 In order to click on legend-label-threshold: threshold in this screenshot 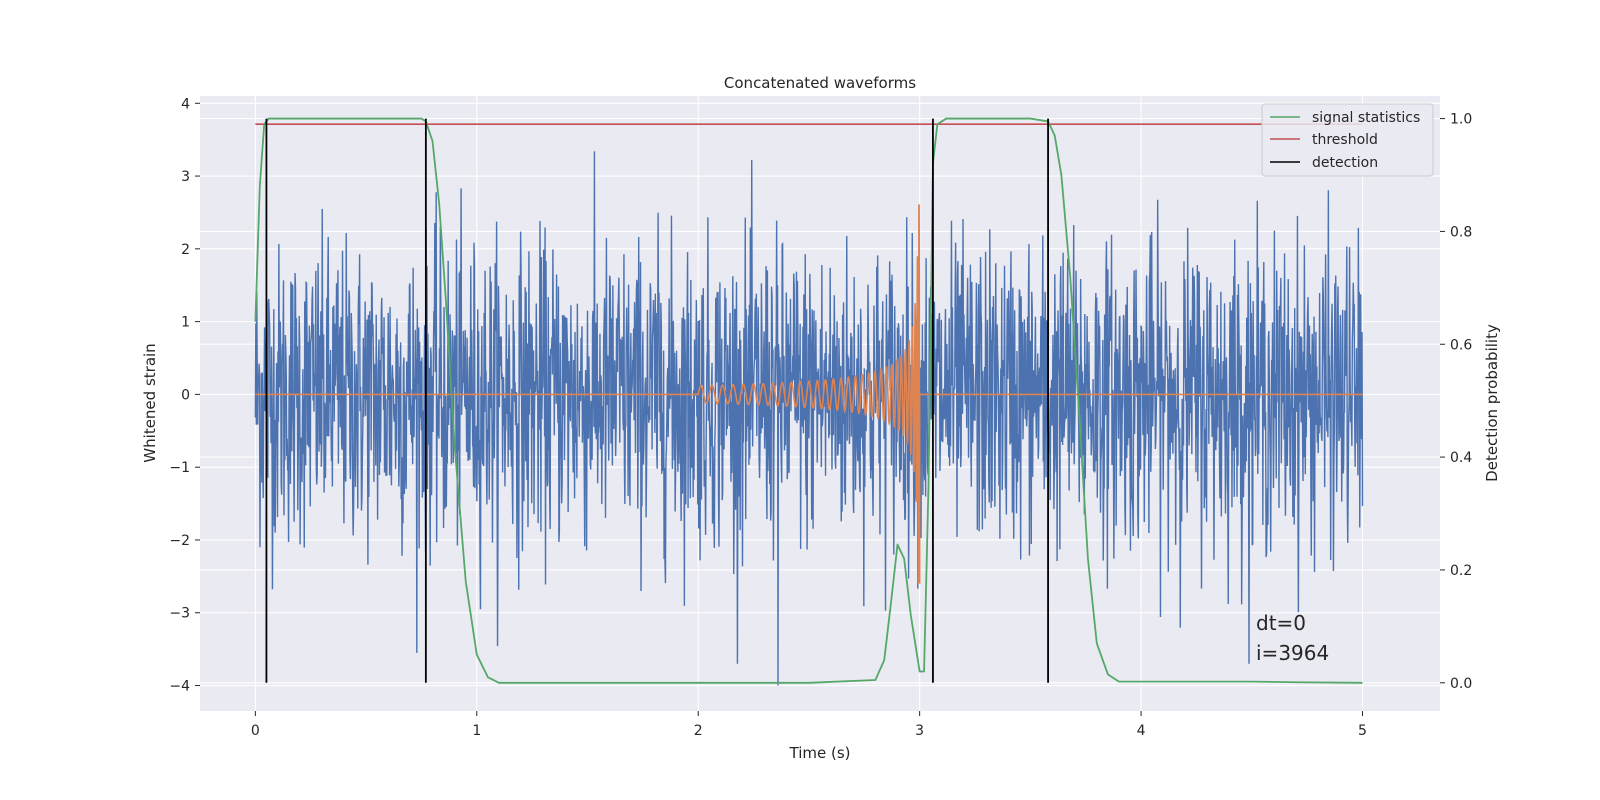, I will do `click(1345, 140)`.